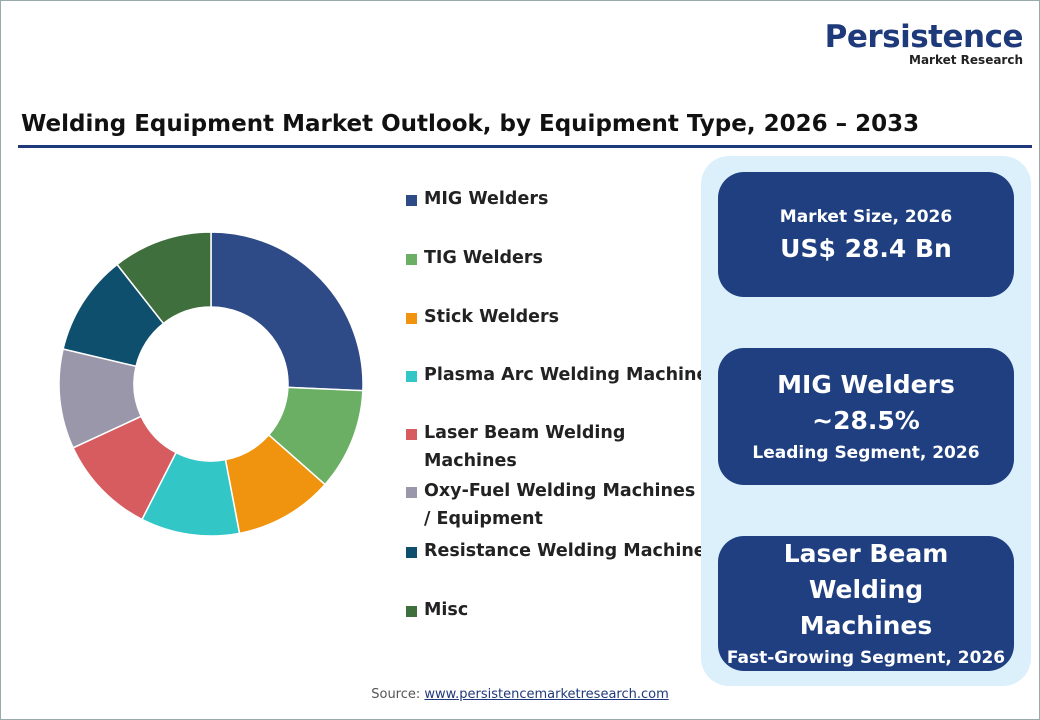 The height and width of the screenshot is (720, 1040). Describe the element at coordinates (396, 694) in the screenshot. I see `source-label: Source:` at that location.